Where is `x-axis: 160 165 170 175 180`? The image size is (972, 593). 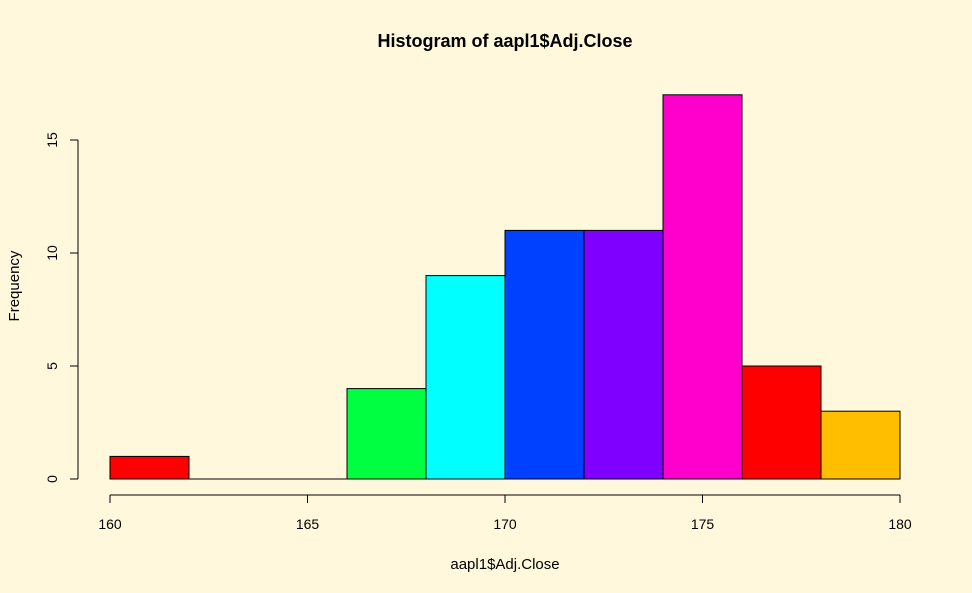 x-axis: 160 165 170 175 180 is located at coordinates (505, 513).